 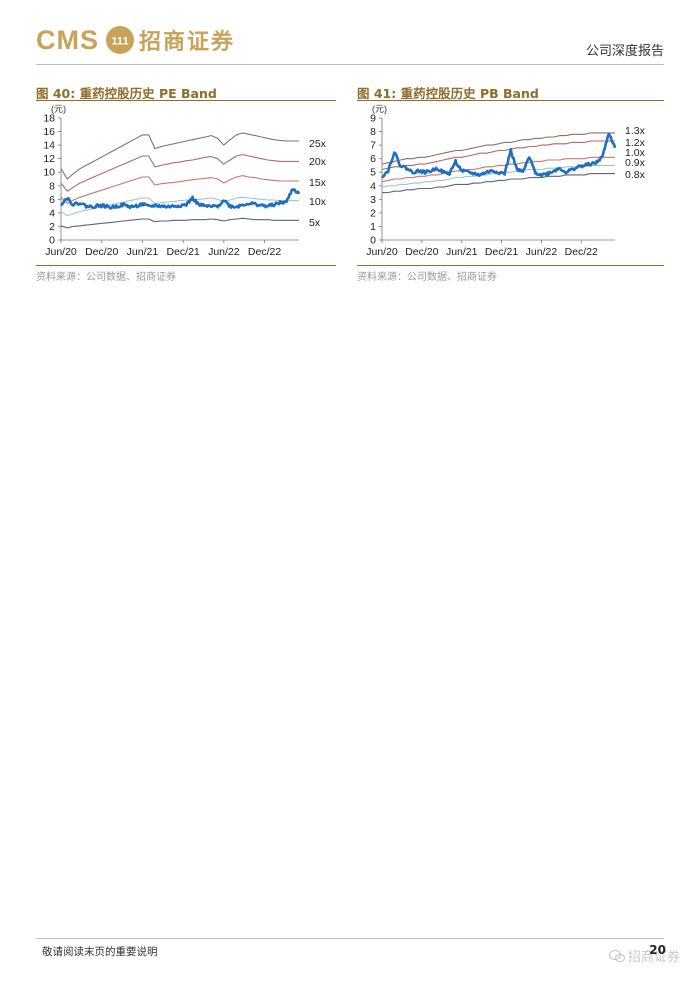 I want to click on logo-cn-text: 招商证券, so click(x=187, y=42).